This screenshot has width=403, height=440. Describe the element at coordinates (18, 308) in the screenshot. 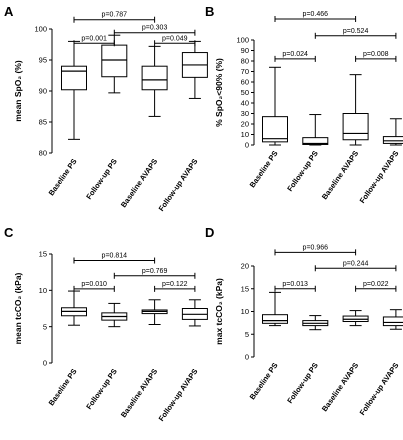

I see `y-axis-title: mean tcCO₂ (kPa)` at that location.